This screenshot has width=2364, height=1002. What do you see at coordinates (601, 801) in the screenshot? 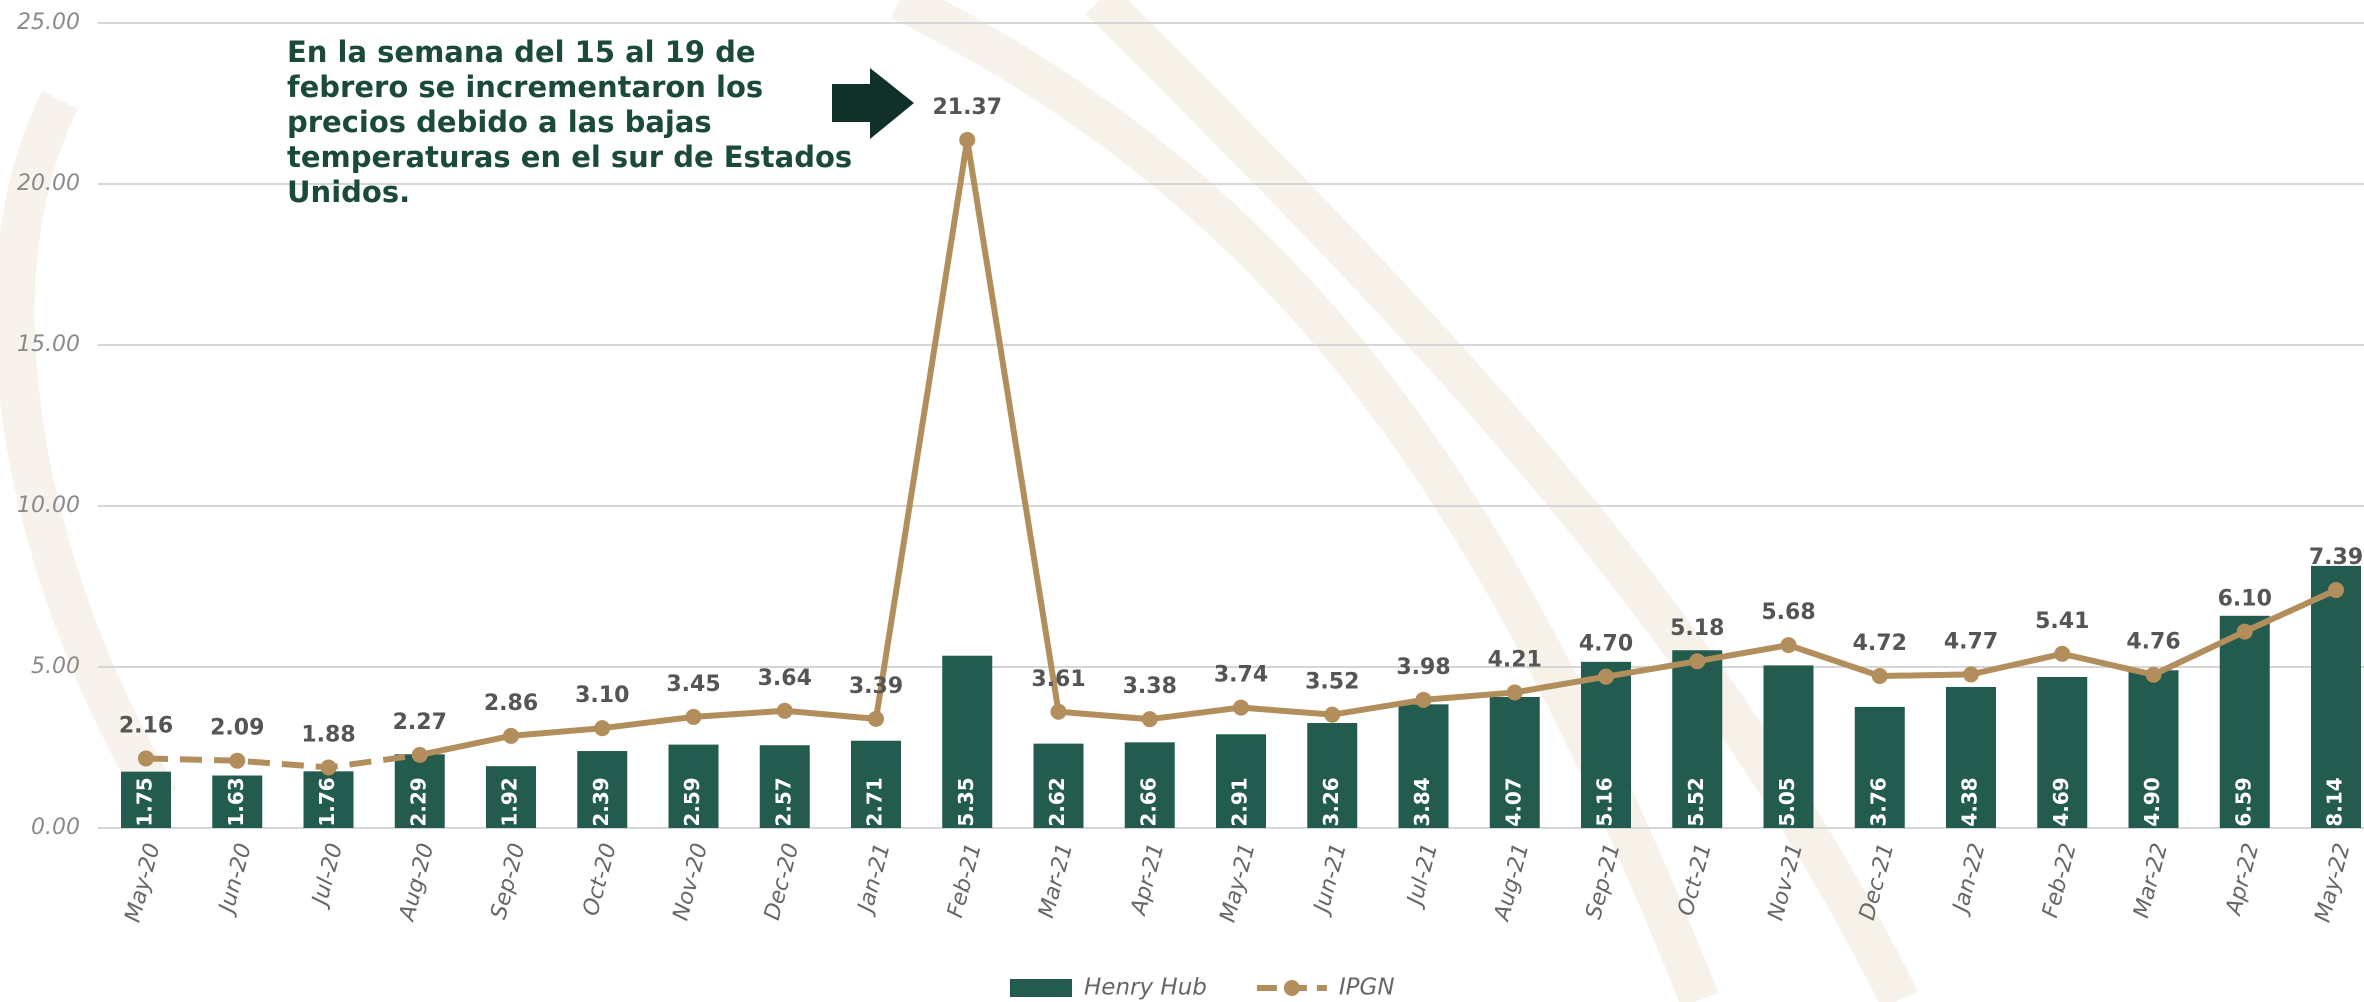
I see `bar-value-label: 2.39` at bounding box center [601, 801].